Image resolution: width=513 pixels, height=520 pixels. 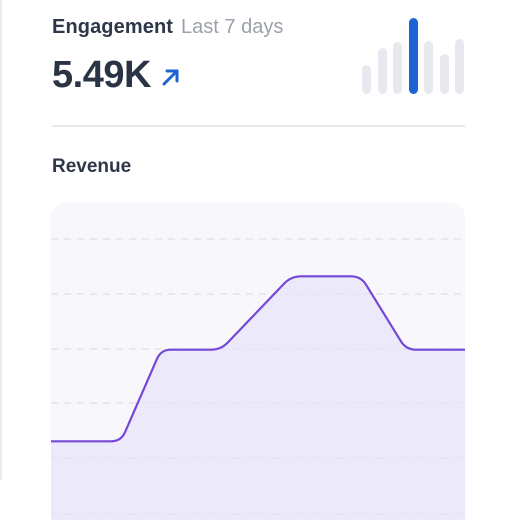 I want to click on mini-bar-active, so click(x=413, y=56).